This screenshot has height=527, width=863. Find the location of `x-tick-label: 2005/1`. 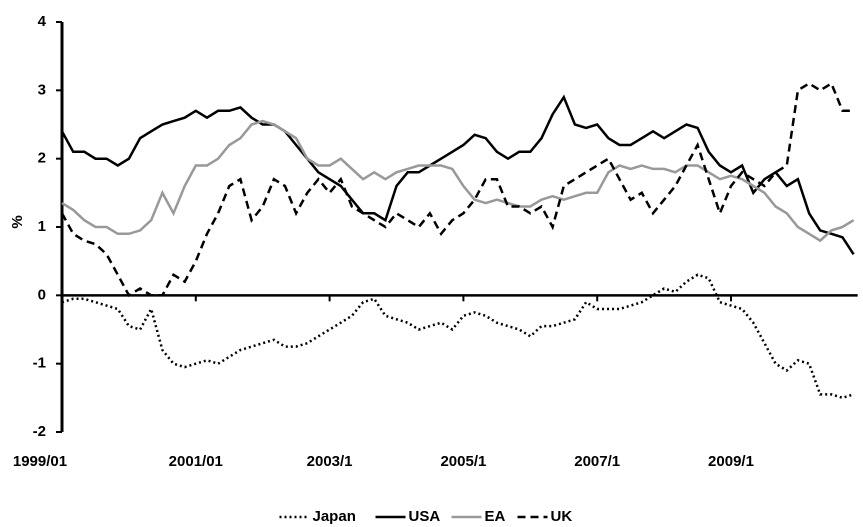

x-tick-label: 2005/1 is located at coordinates (463, 461).